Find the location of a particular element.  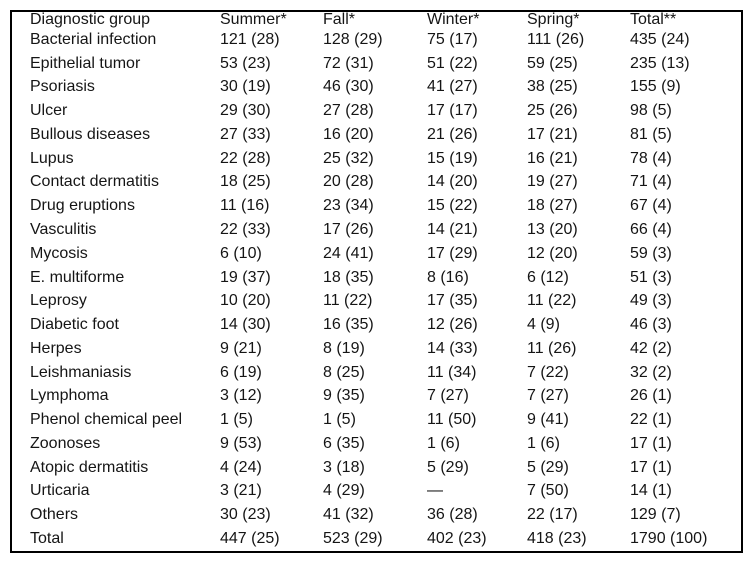

value-cell: 10 (20) is located at coordinates (245, 301).